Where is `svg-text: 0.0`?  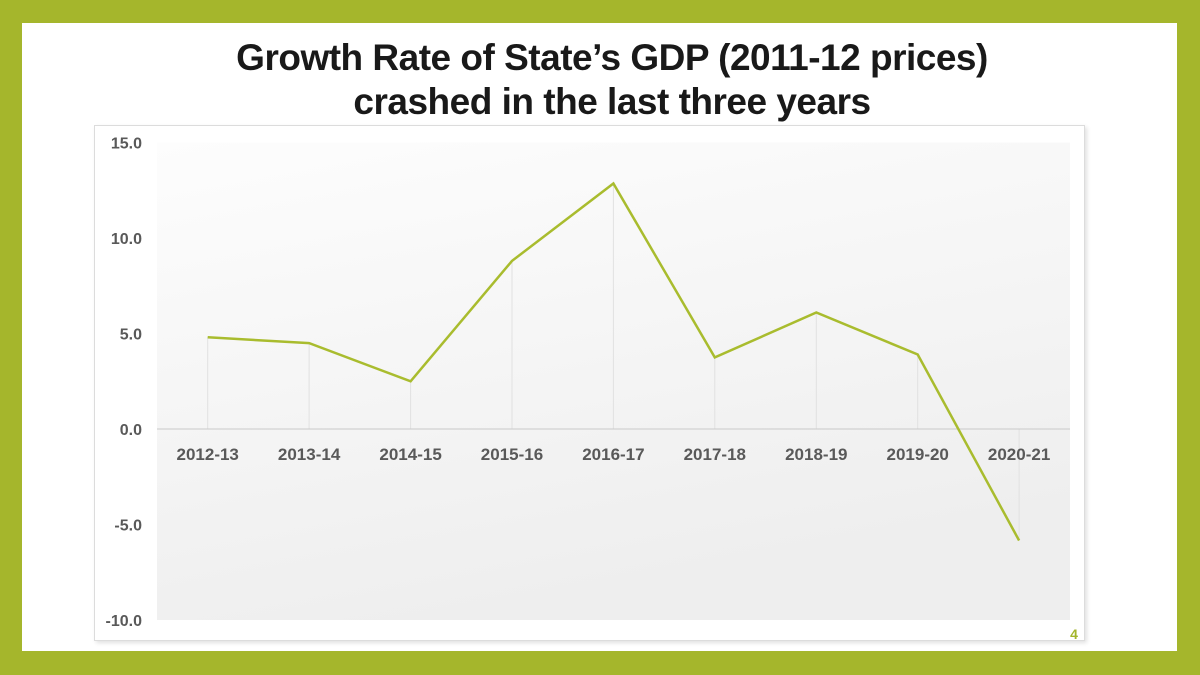 svg-text: 0.0 is located at coordinates (131, 430).